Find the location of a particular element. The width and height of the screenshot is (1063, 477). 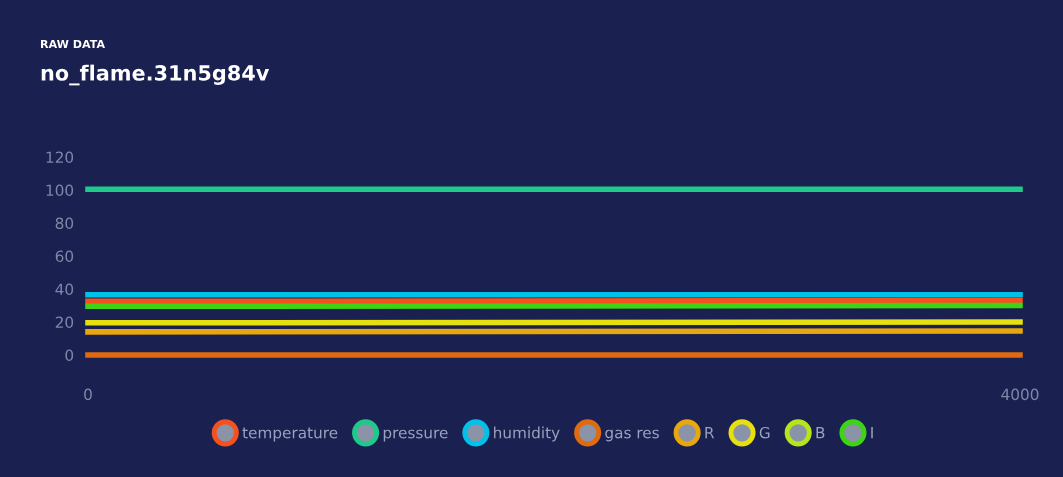

legend-label: humidity is located at coordinates (527, 434).